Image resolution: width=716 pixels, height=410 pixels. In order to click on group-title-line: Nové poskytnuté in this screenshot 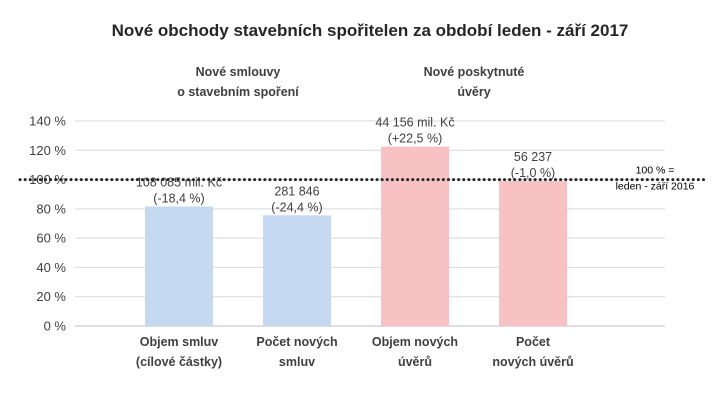, I will do `click(474, 72)`.